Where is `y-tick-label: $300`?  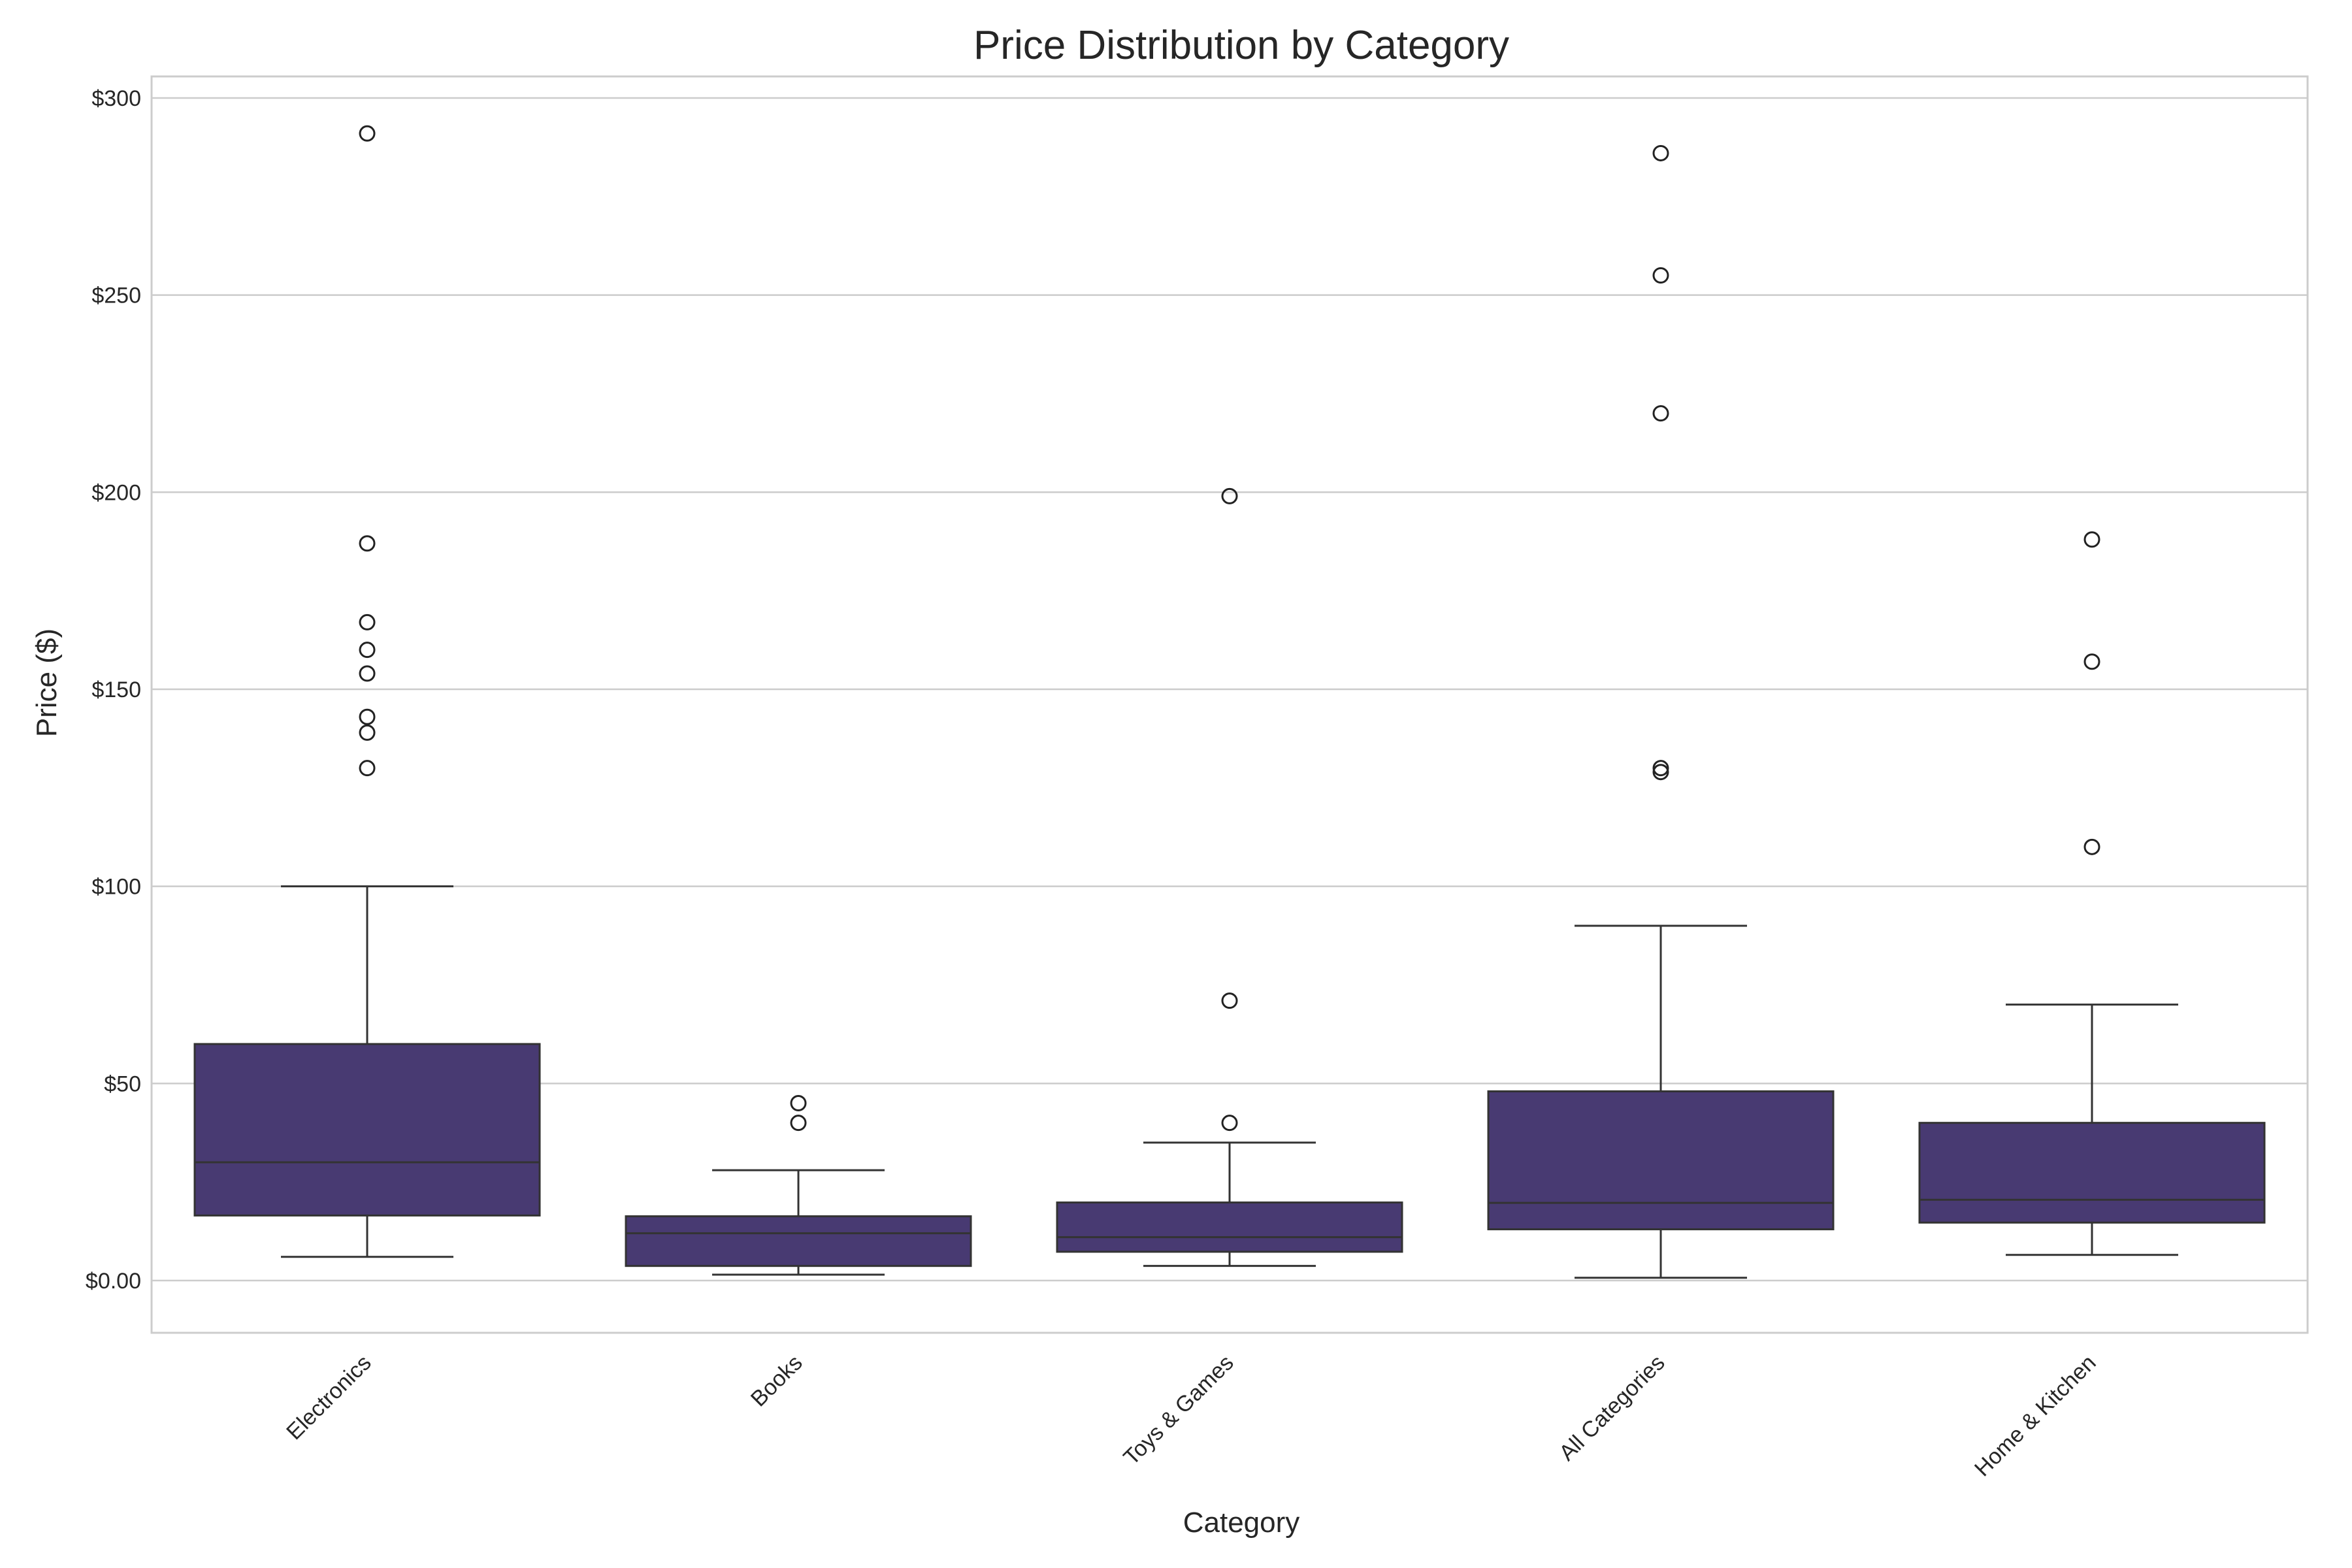
y-tick-label: $300 is located at coordinates (116, 98).